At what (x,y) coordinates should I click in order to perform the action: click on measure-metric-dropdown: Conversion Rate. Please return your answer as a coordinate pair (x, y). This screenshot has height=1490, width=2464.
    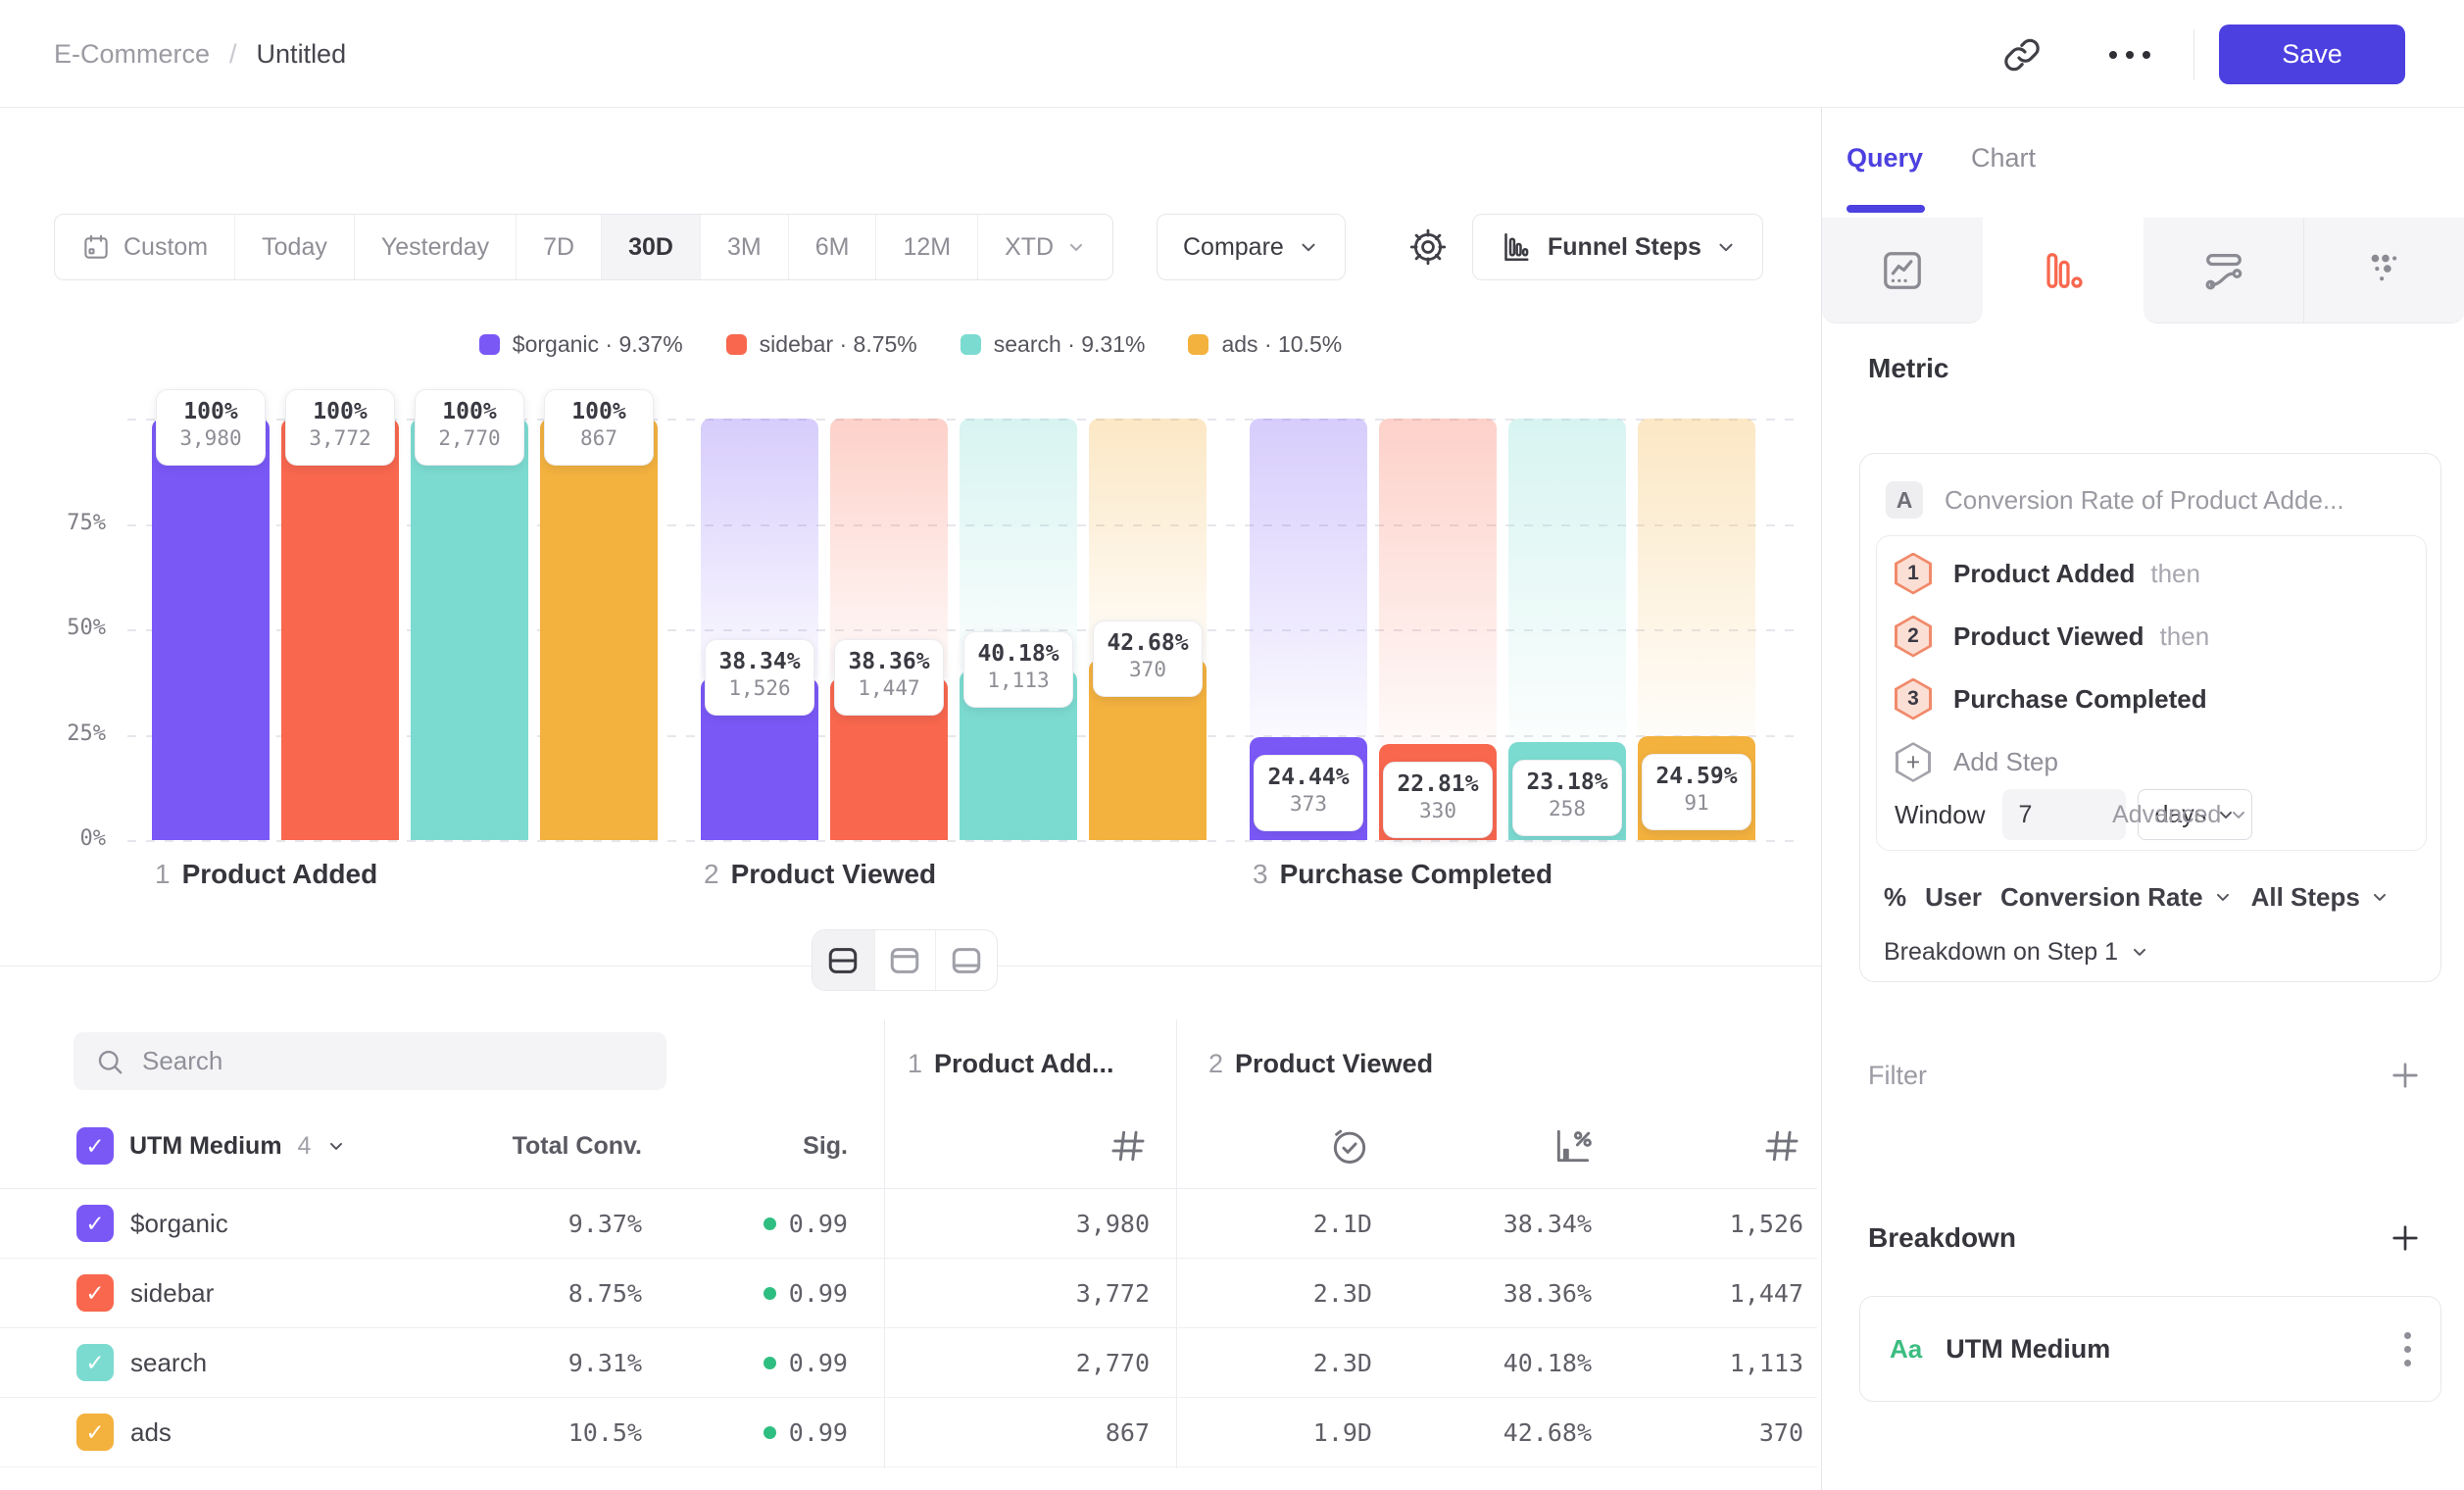
    Looking at the image, I should click on (2117, 897).